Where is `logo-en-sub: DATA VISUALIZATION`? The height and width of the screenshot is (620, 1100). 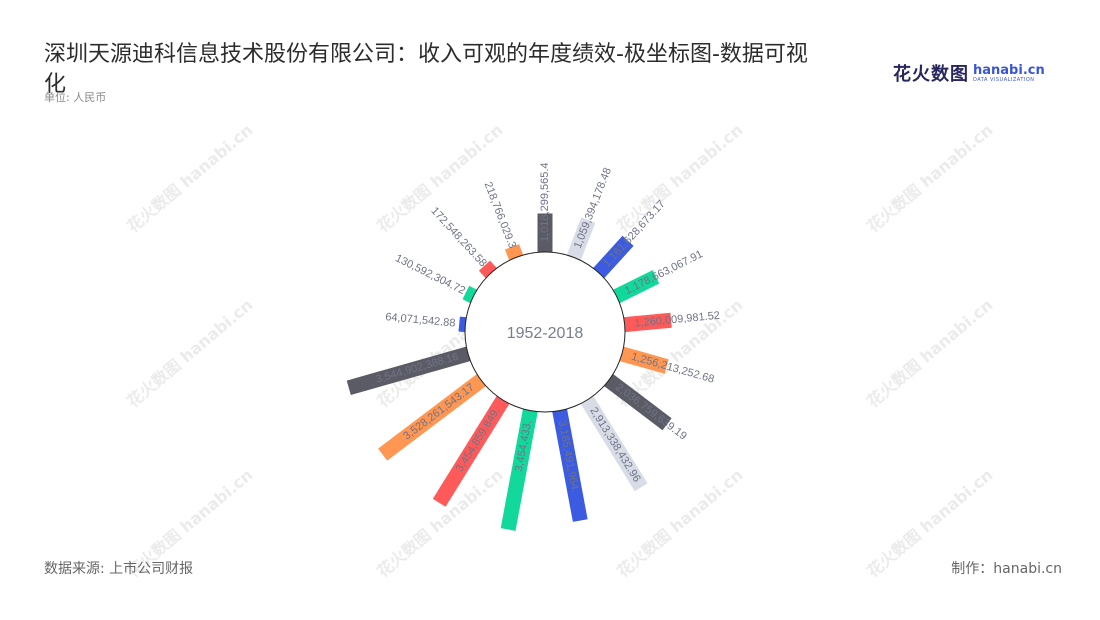
logo-en-sub: DATA VISUALIZATION is located at coordinates (1004, 79).